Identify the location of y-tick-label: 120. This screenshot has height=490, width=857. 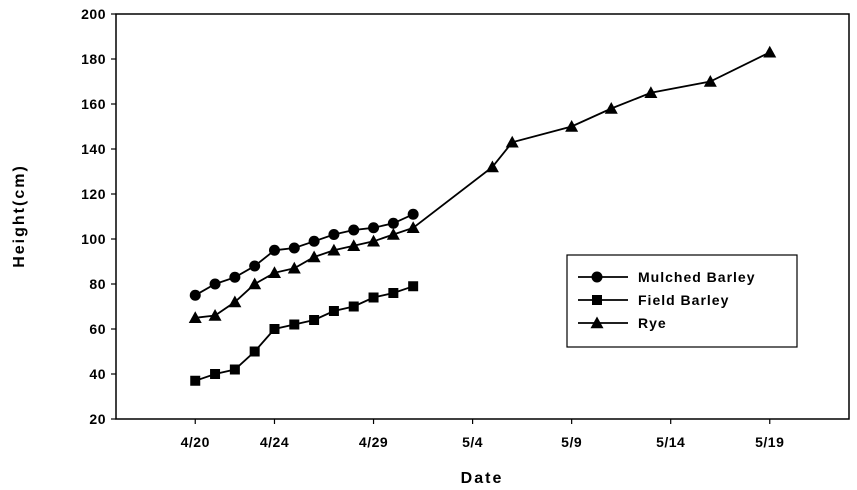
(93, 194).